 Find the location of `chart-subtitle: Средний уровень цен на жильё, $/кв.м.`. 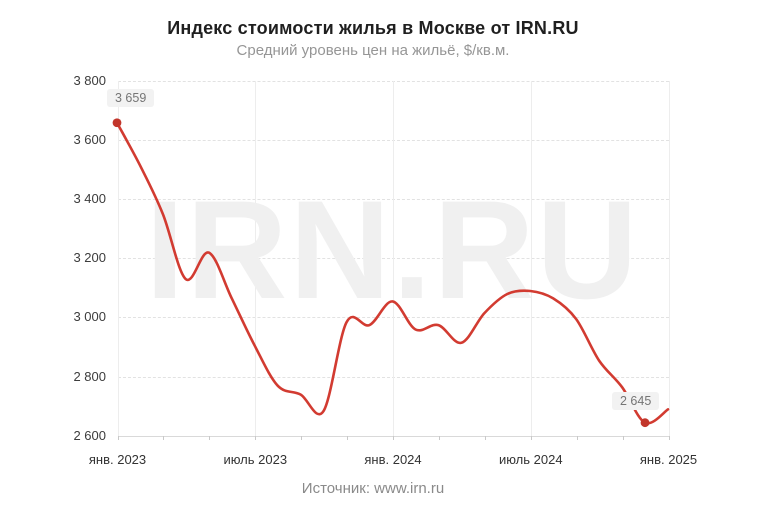

chart-subtitle: Средний уровень цен на жильё, $/кв.м. is located at coordinates (373, 50).